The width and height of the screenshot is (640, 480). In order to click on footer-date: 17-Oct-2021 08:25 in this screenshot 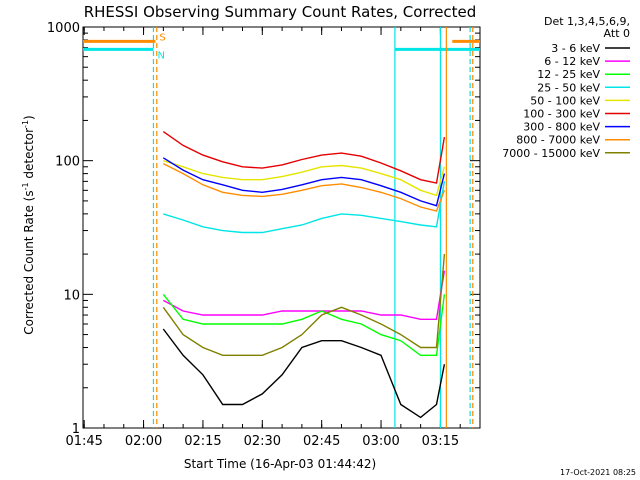, I will do `click(598, 472)`.